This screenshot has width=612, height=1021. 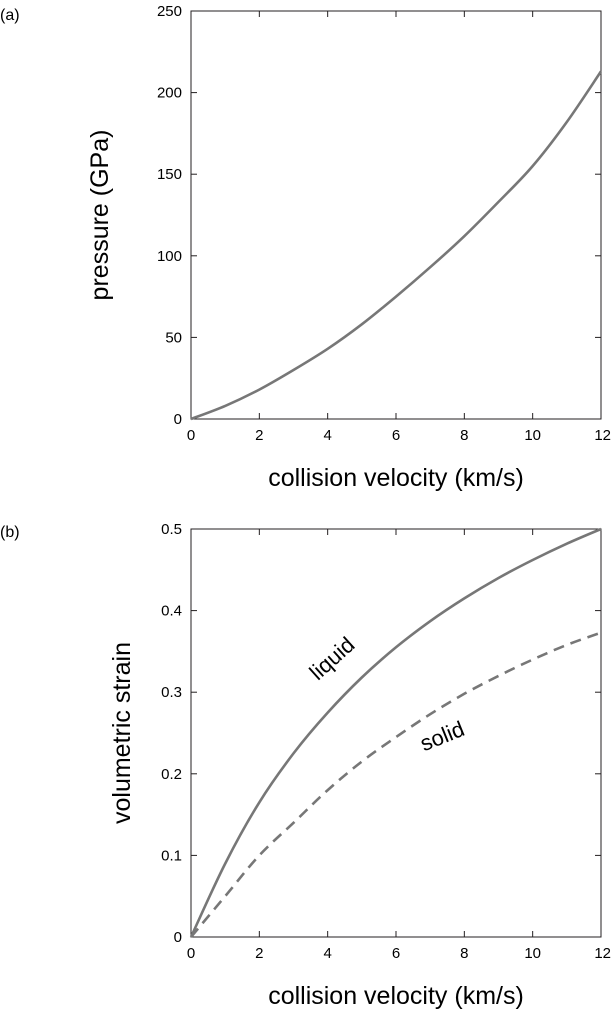 What do you see at coordinates (396, 996) in the screenshot?
I see `panel-b-x-axis-title: collision velocity (km/s)` at bounding box center [396, 996].